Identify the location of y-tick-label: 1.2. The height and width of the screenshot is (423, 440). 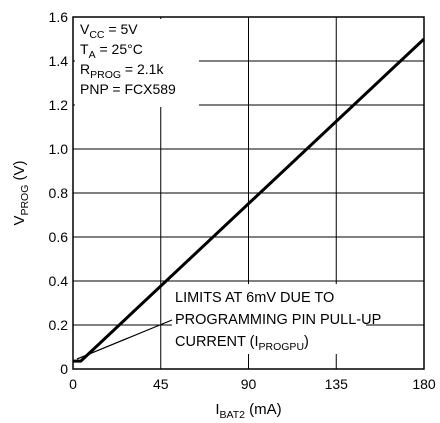
(59, 105).